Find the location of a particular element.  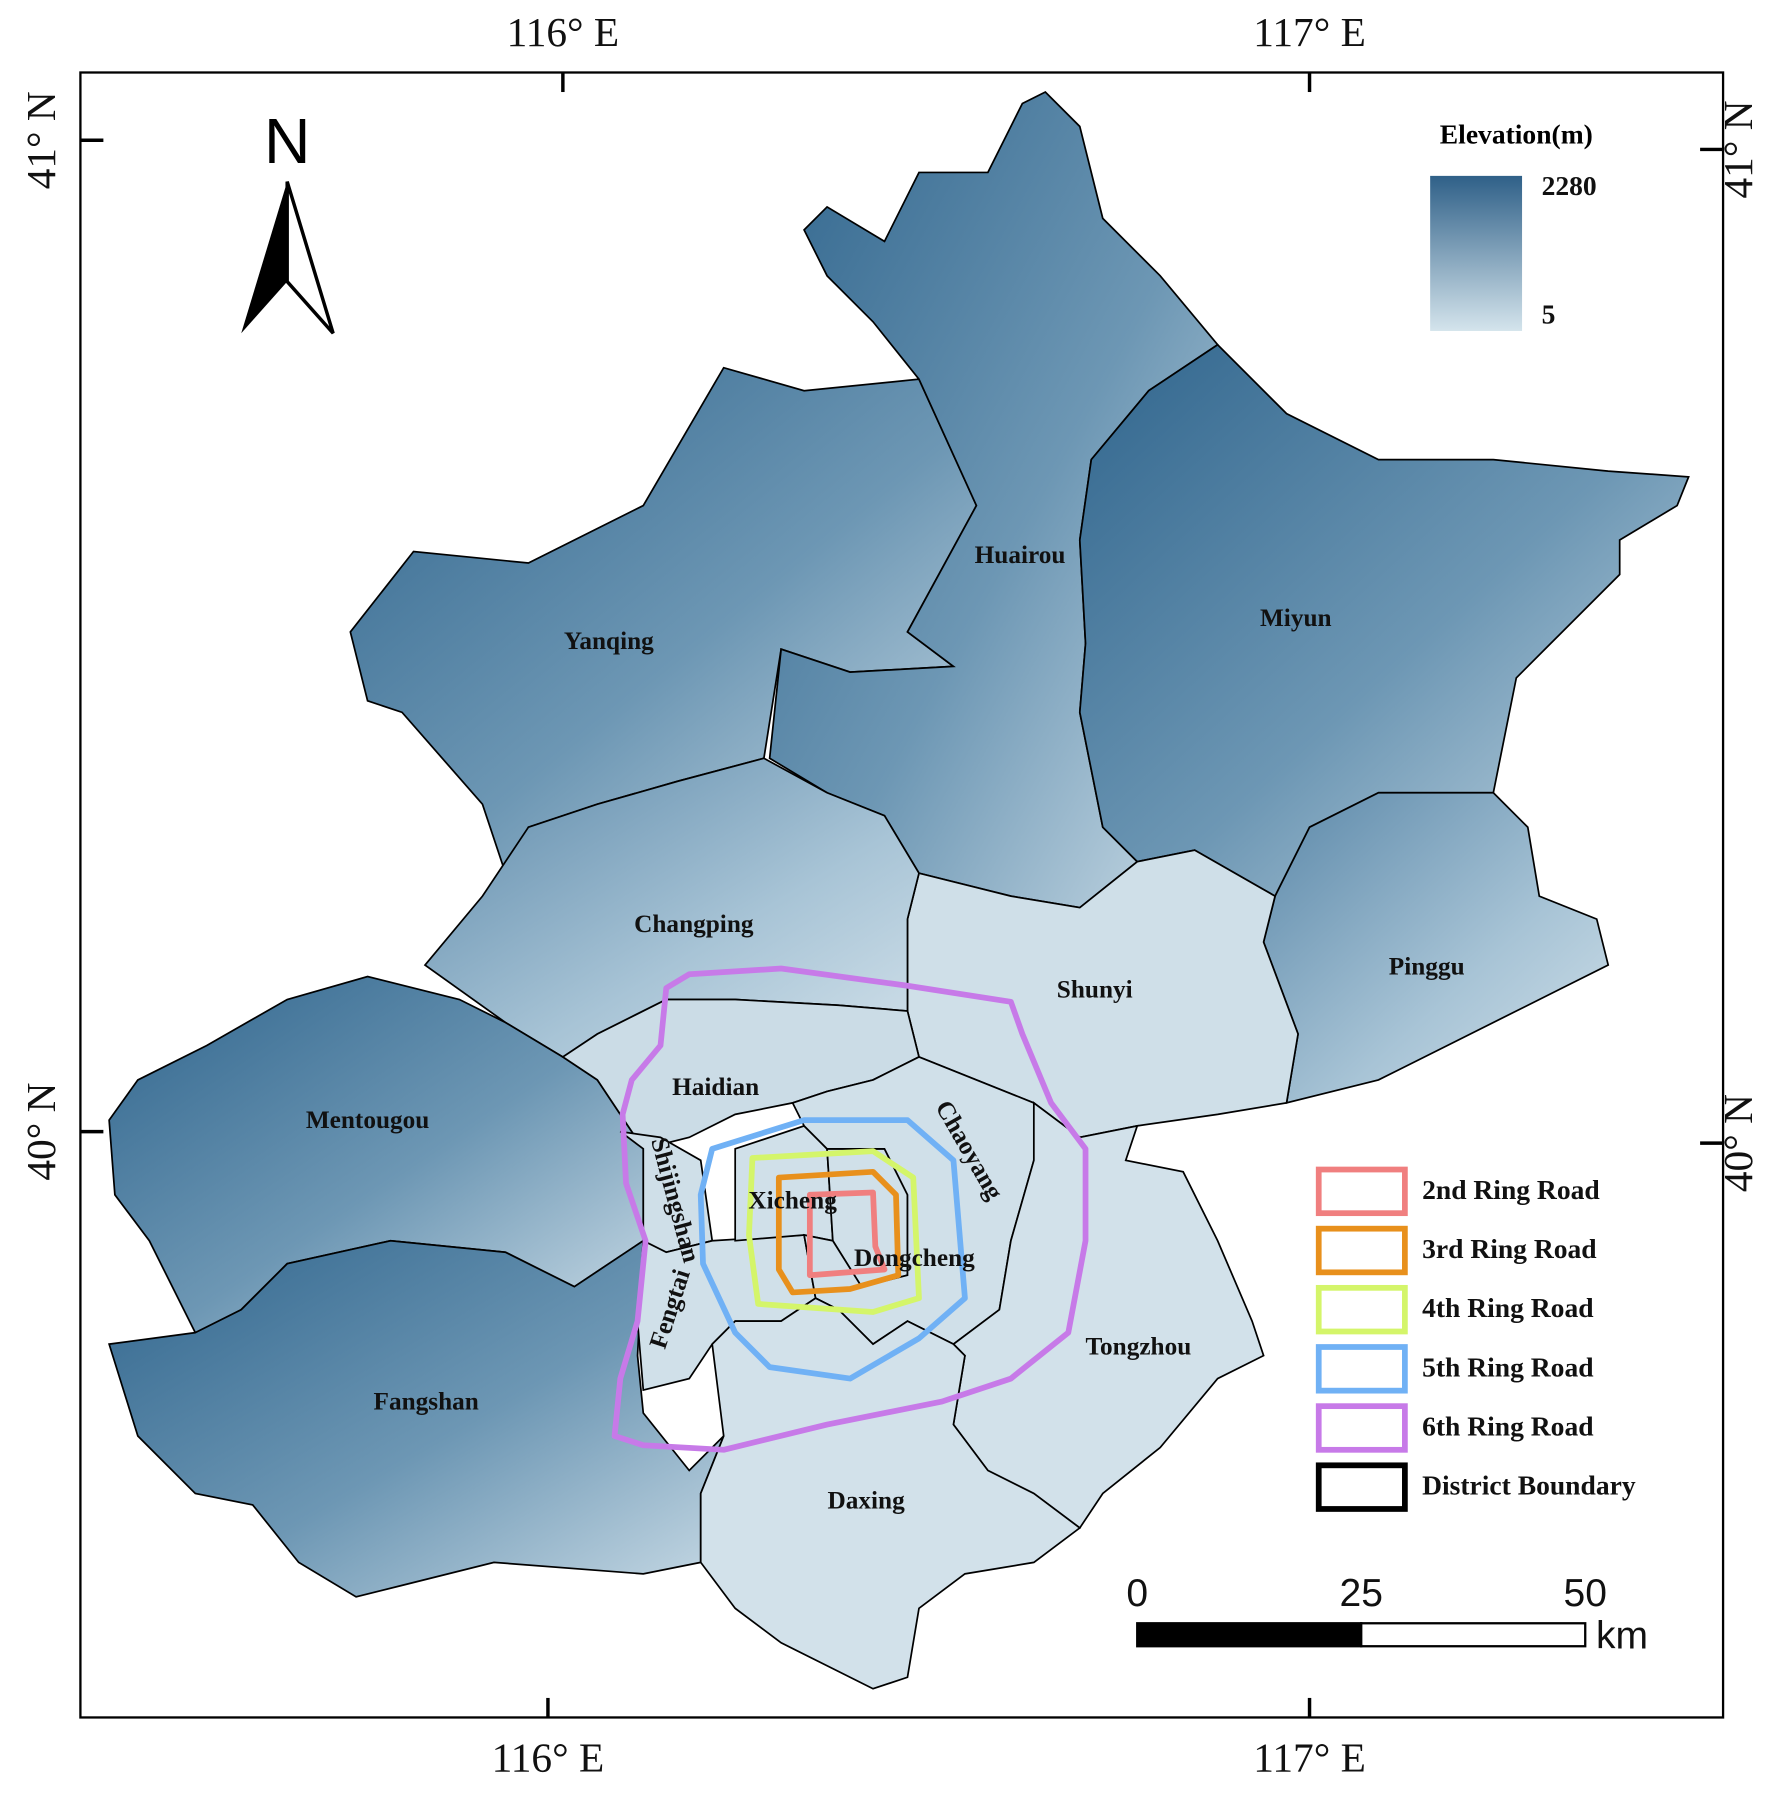

legend-label: 5th Ring Road is located at coordinates (1508, 1366).